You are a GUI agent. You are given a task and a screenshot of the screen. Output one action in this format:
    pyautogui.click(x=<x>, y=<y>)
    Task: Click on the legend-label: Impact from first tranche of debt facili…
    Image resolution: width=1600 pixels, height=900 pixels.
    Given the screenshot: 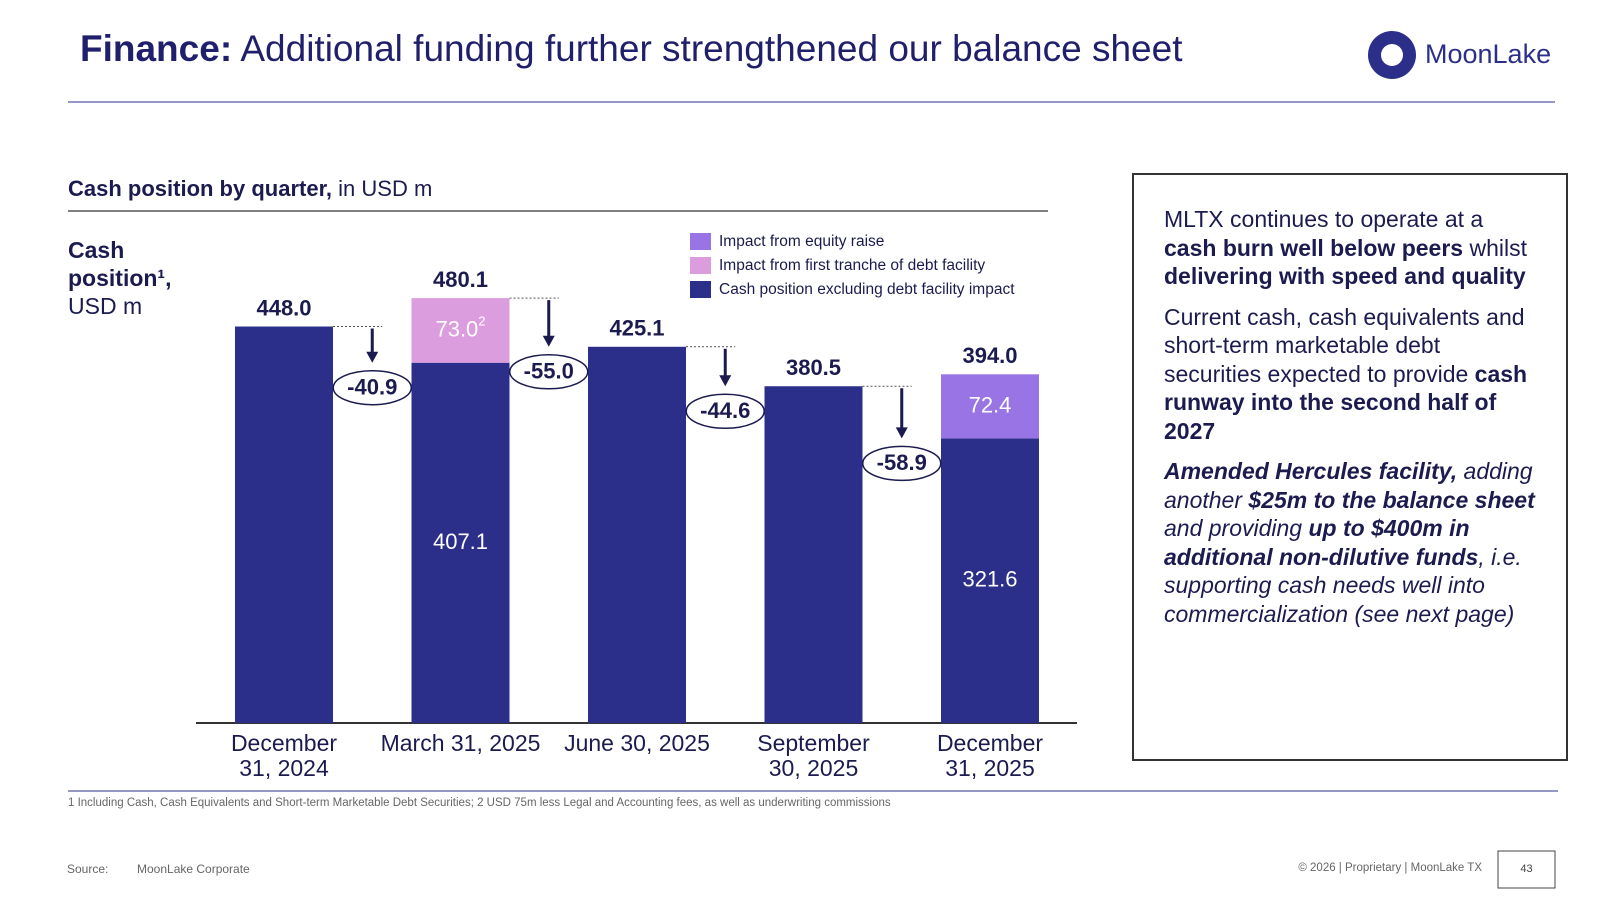 What is the action you would take?
    pyautogui.click(x=852, y=265)
    